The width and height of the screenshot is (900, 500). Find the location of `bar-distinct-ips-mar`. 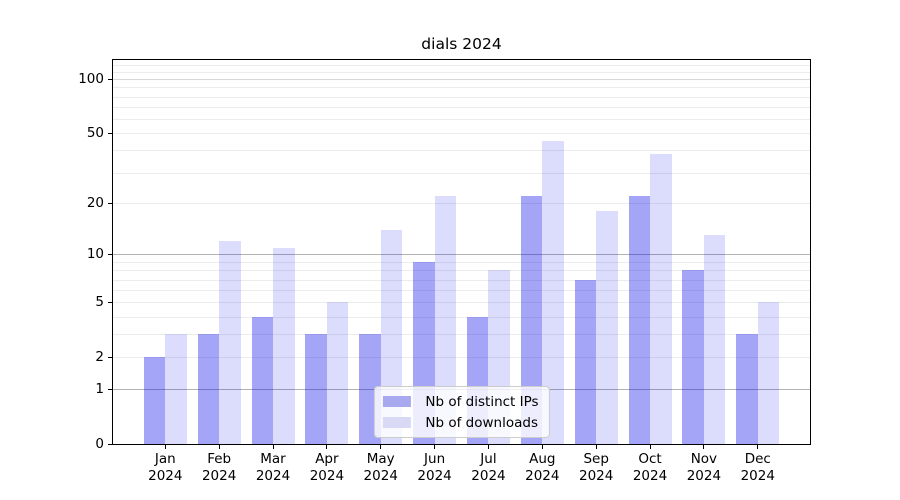

bar-distinct-ips-mar is located at coordinates (262, 380).